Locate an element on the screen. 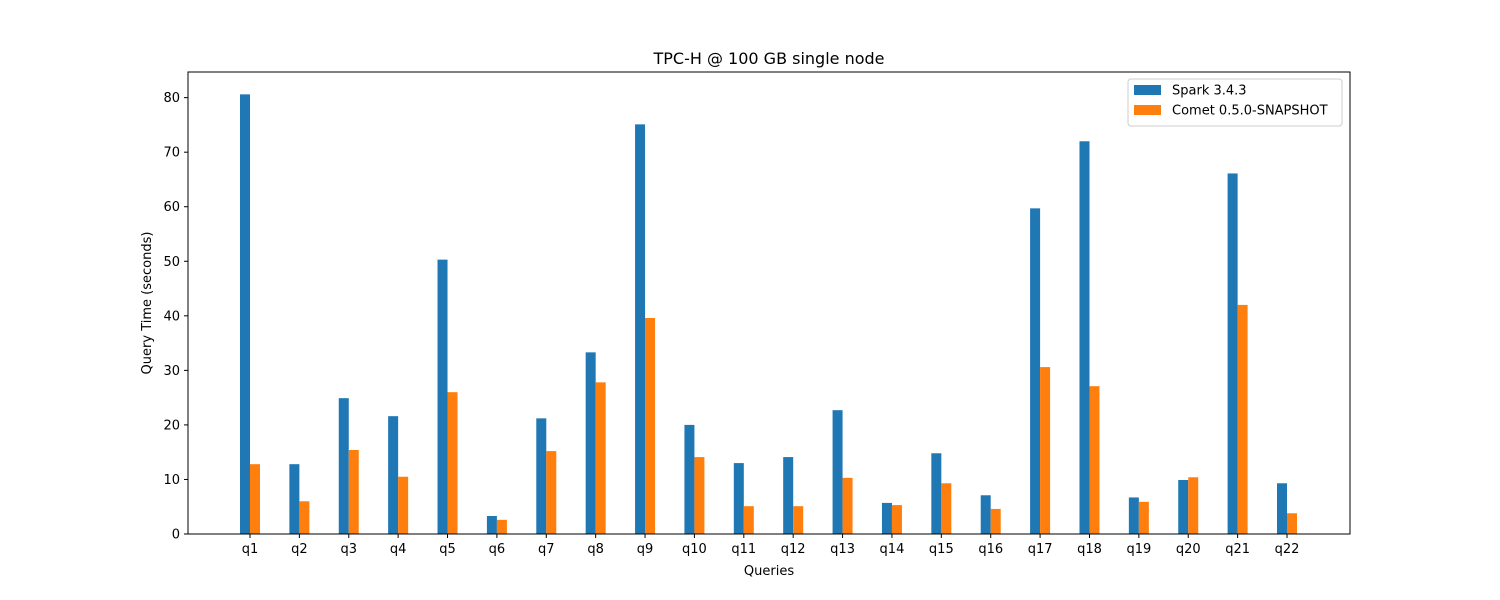 The width and height of the screenshot is (1500, 600). bar-spark-q1 is located at coordinates (245, 314).